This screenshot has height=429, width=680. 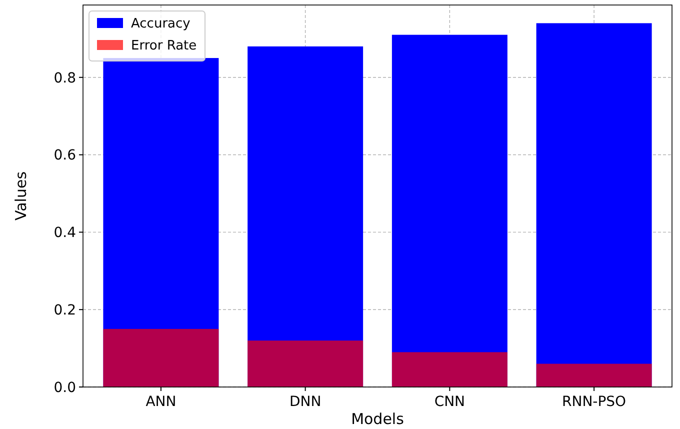 I want to click on x-tick-label: RNN-PSO, so click(x=594, y=402).